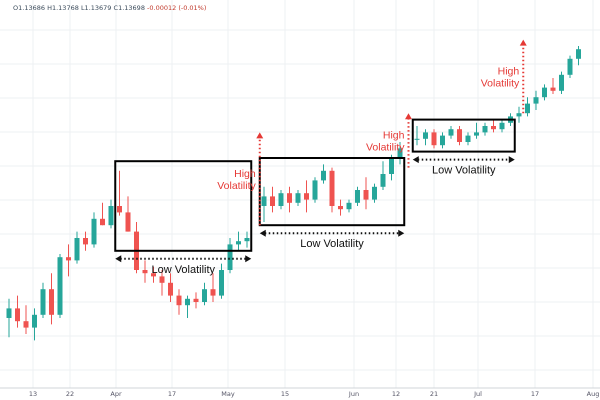  Describe the element at coordinates (285, 394) in the screenshot. I see `x-tick-label: 15` at that location.